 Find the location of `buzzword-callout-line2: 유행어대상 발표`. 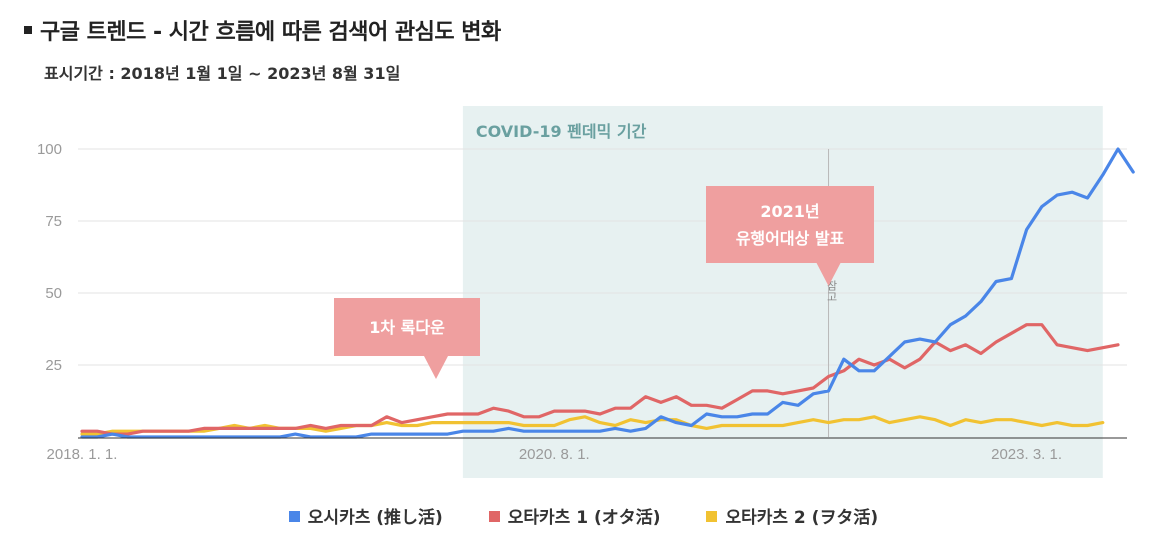

buzzword-callout-line2: 유행어대상 발표 is located at coordinates (790, 238).